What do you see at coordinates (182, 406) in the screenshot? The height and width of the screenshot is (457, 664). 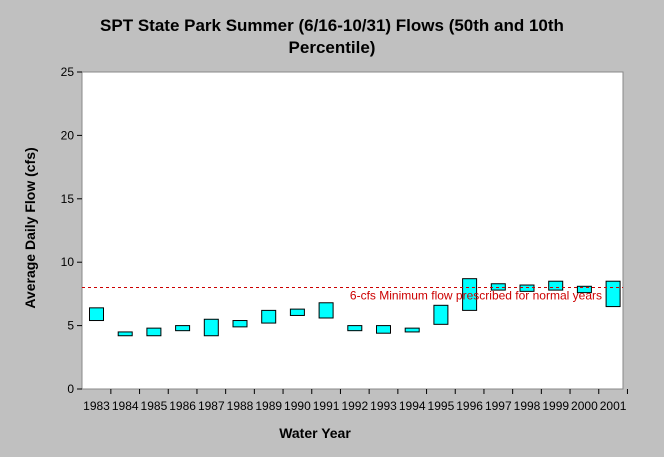 I see `x-tick-label: 1986` at bounding box center [182, 406].